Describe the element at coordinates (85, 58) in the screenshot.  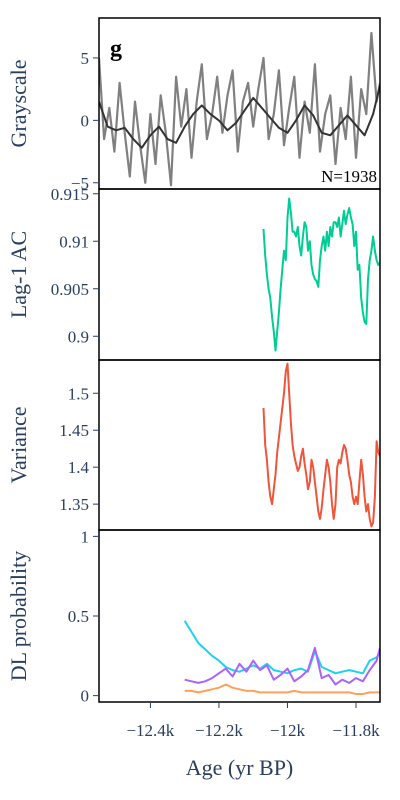
I see `grayscale-ytick-label: 5` at that location.